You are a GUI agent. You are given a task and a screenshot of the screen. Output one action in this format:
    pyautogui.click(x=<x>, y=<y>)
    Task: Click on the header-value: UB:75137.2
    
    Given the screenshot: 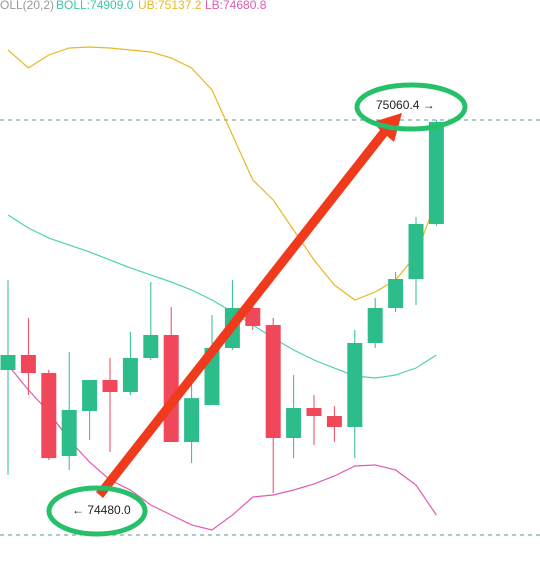 What is the action you would take?
    pyautogui.click(x=170, y=6)
    